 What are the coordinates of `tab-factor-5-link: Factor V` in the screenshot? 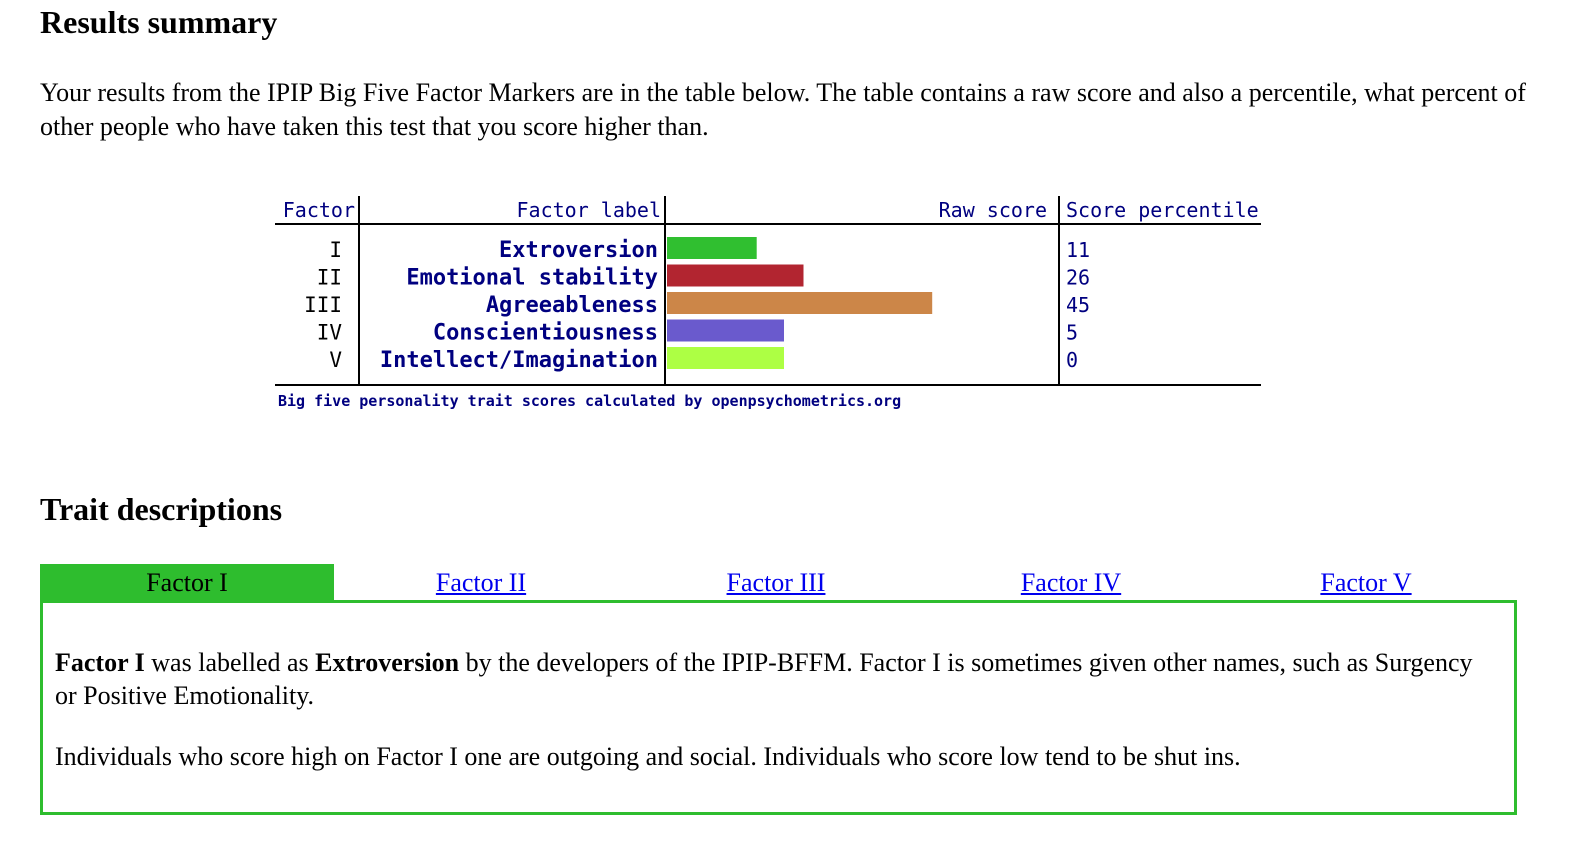 It's located at (1366, 582).